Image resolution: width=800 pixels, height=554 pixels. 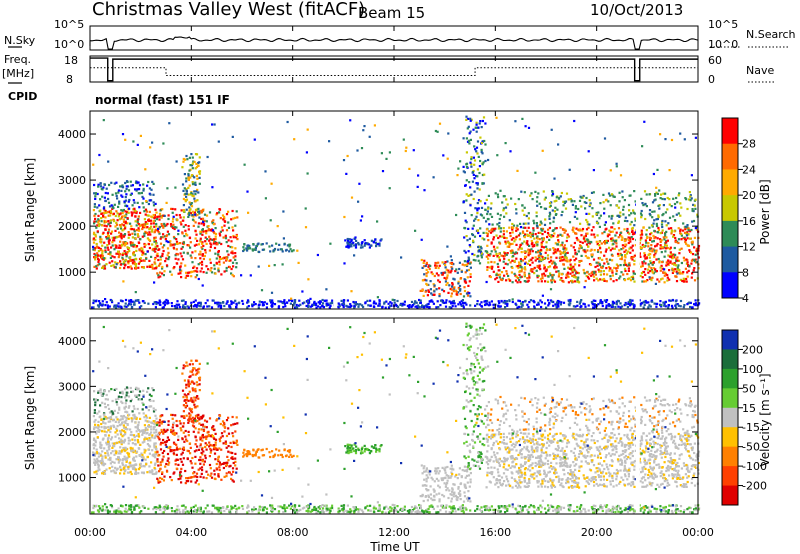 I want to click on freq-right-label: Nave, so click(x=760, y=70).